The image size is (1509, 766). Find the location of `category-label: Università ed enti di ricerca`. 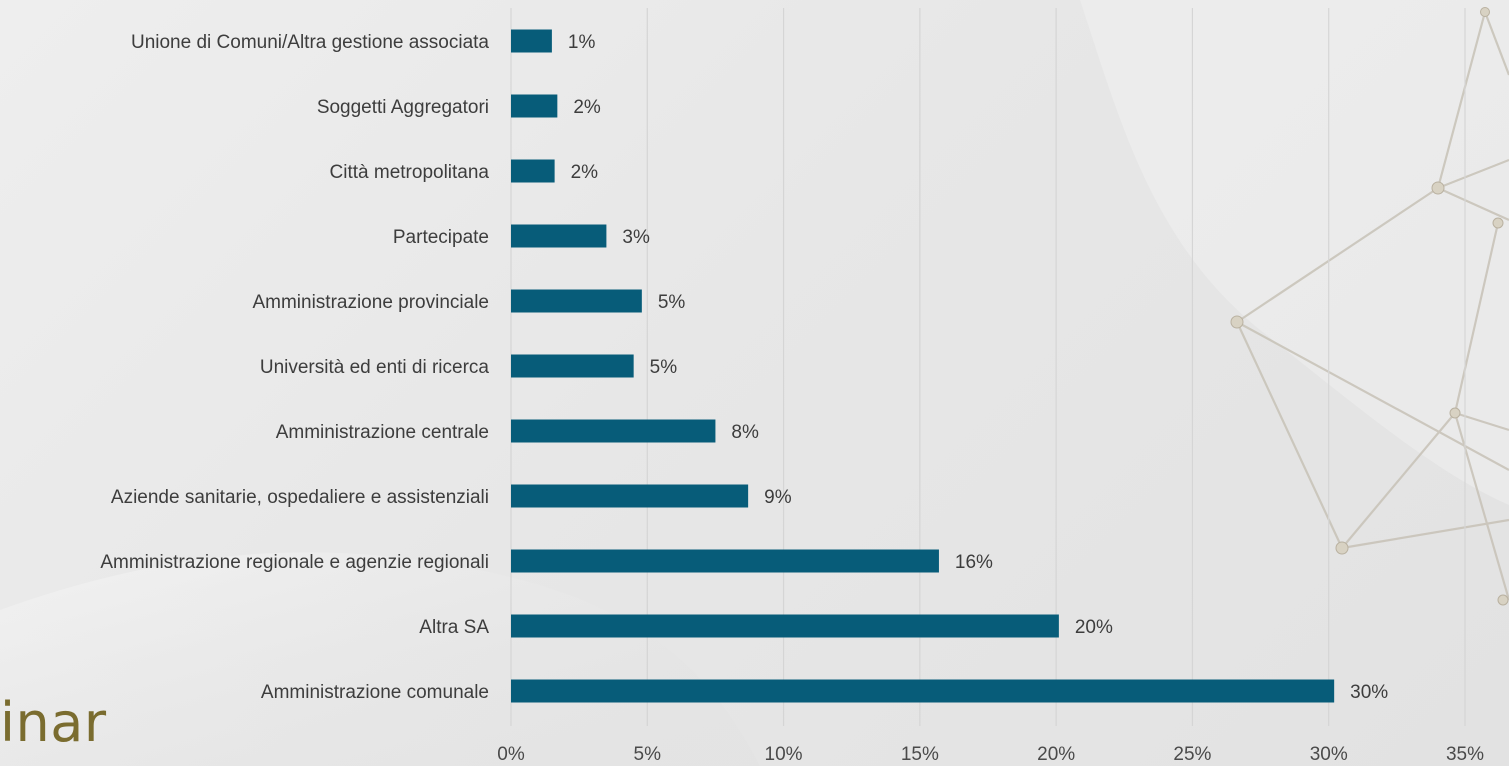

category-label: Università ed enti di ricerca is located at coordinates (375, 367).